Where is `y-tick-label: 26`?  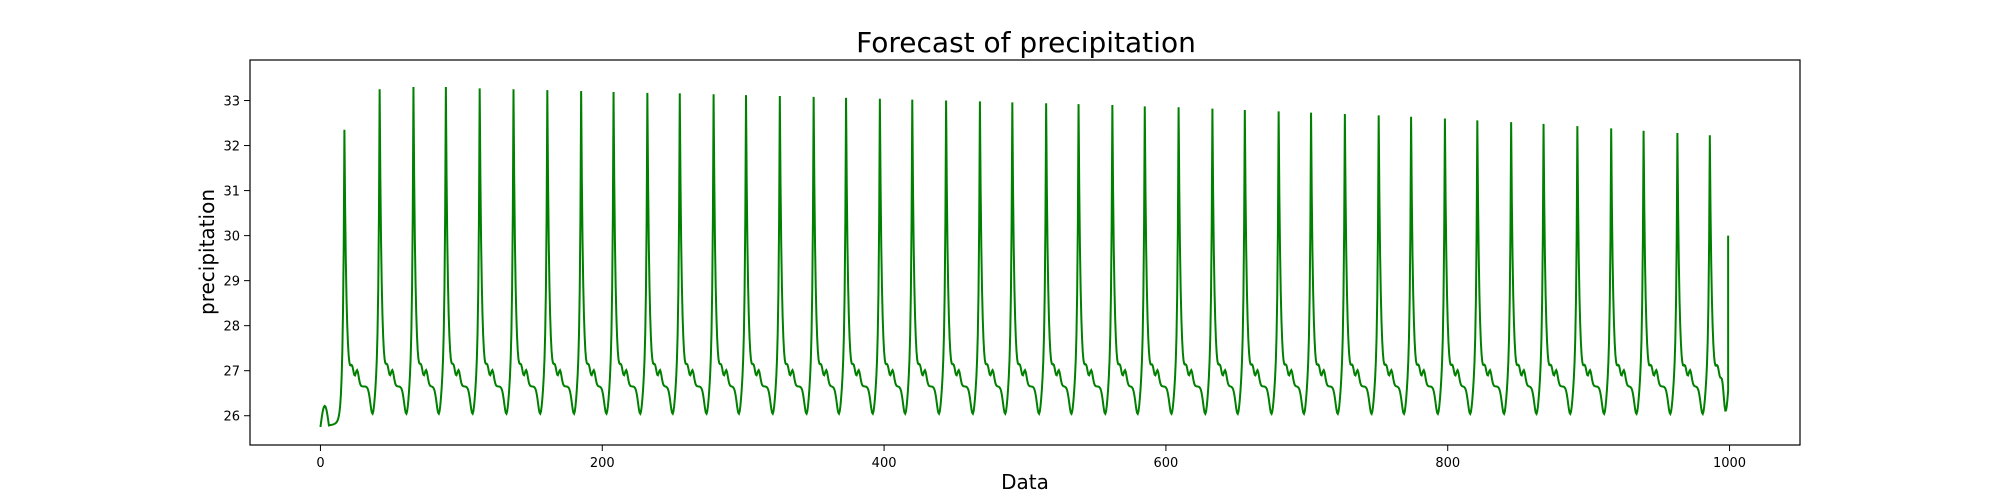
y-tick-label: 26 is located at coordinates (231, 417).